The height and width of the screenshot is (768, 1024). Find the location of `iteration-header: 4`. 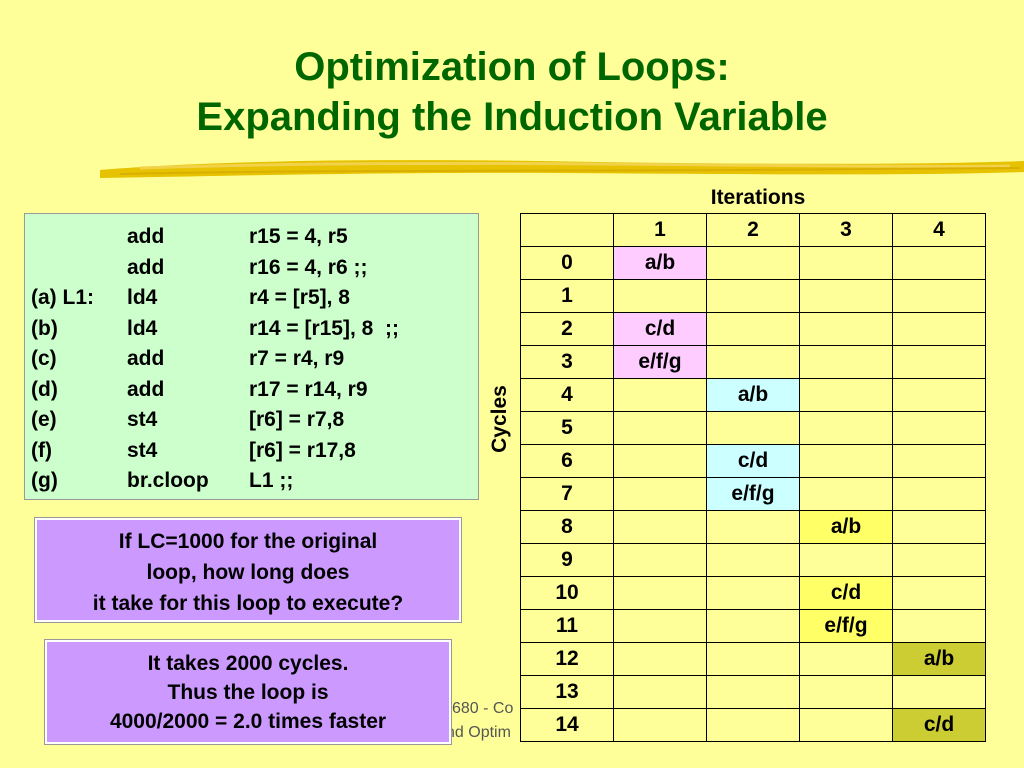

iteration-header: 4 is located at coordinates (939, 230).